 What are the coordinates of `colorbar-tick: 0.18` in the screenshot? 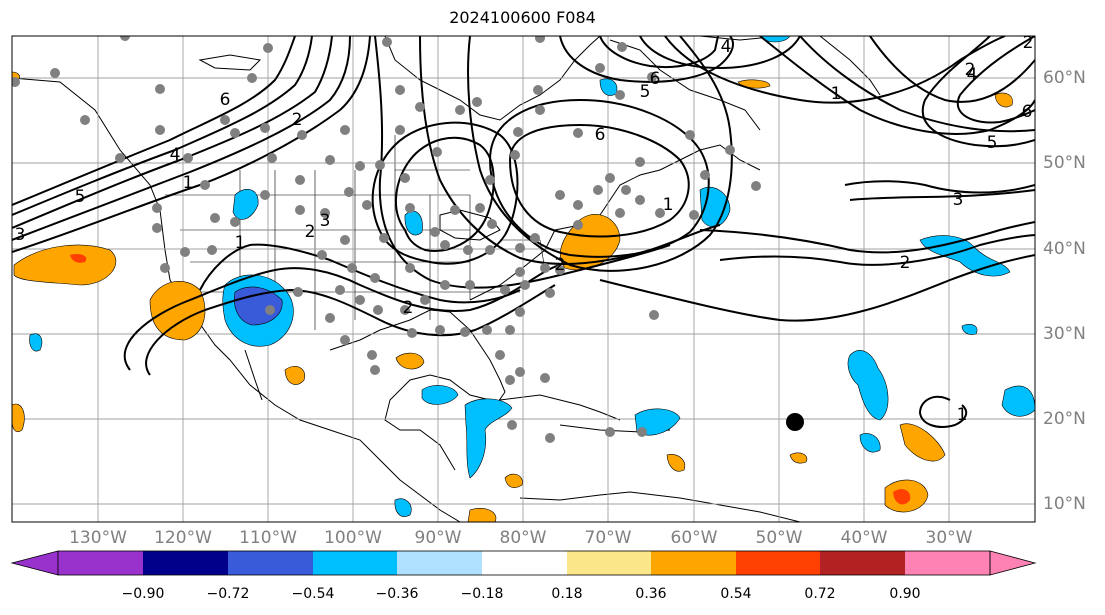 It's located at (567, 594).